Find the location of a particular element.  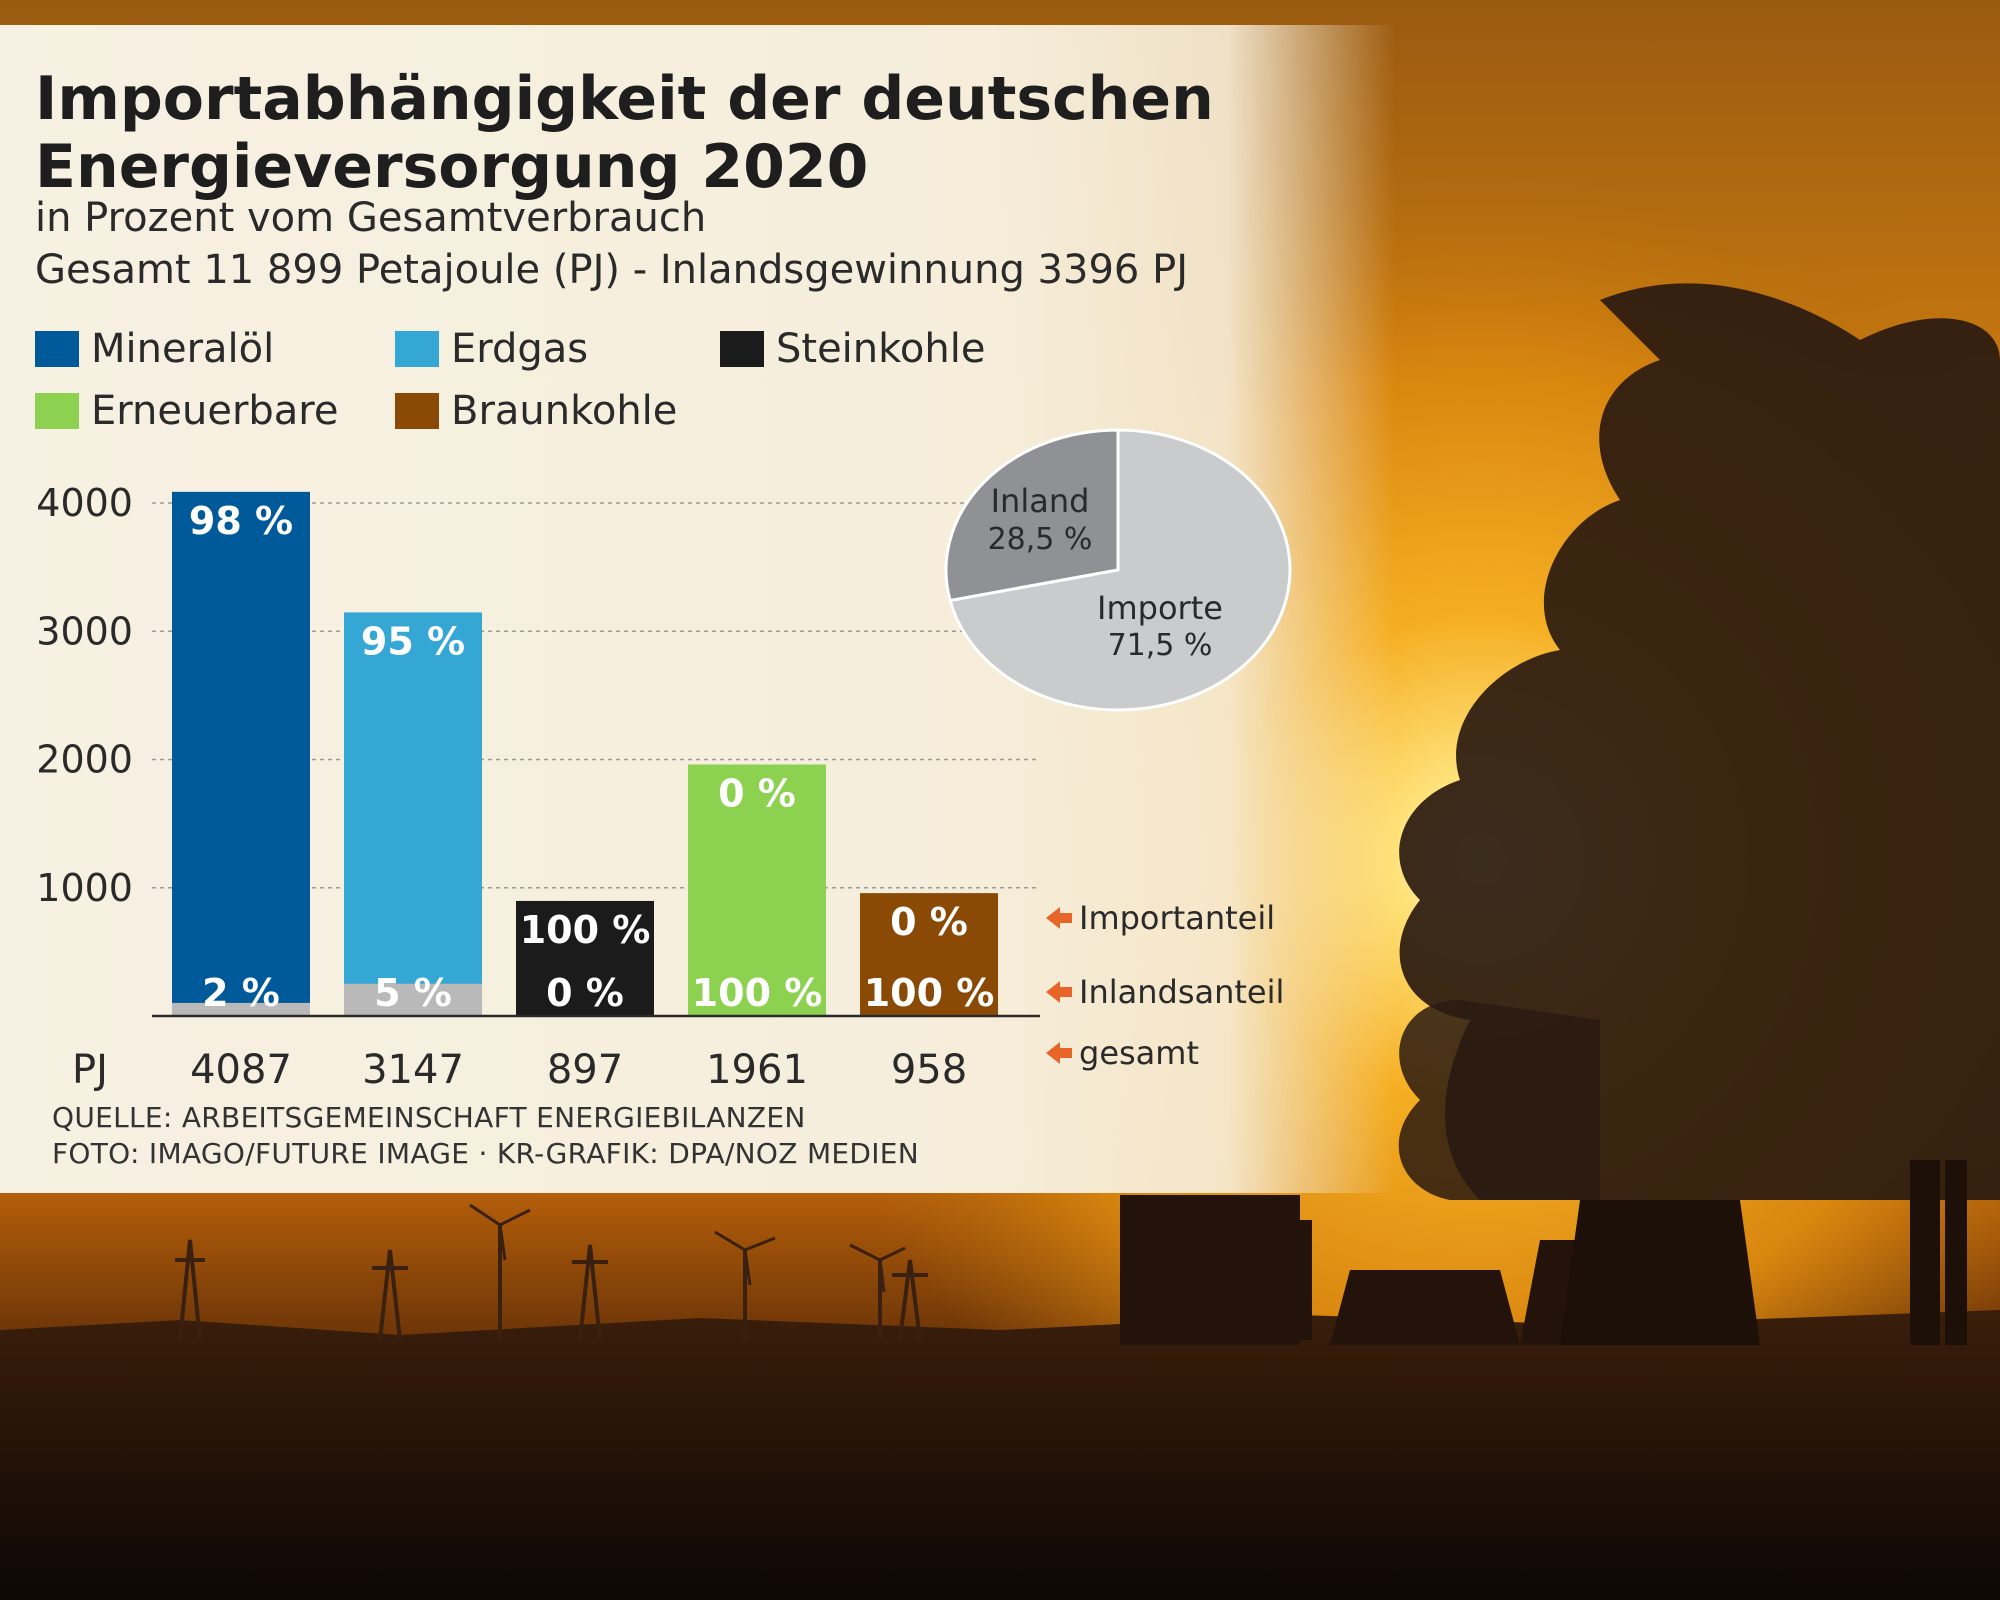

pie-label-importe: Importe is located at coordinates (1160, 608).